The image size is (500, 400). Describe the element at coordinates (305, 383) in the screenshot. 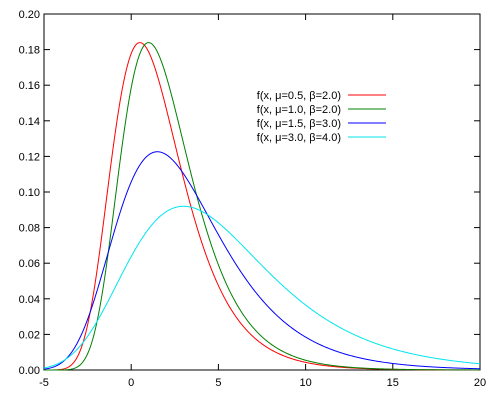

I see `x-tick-label: 10` at that location.